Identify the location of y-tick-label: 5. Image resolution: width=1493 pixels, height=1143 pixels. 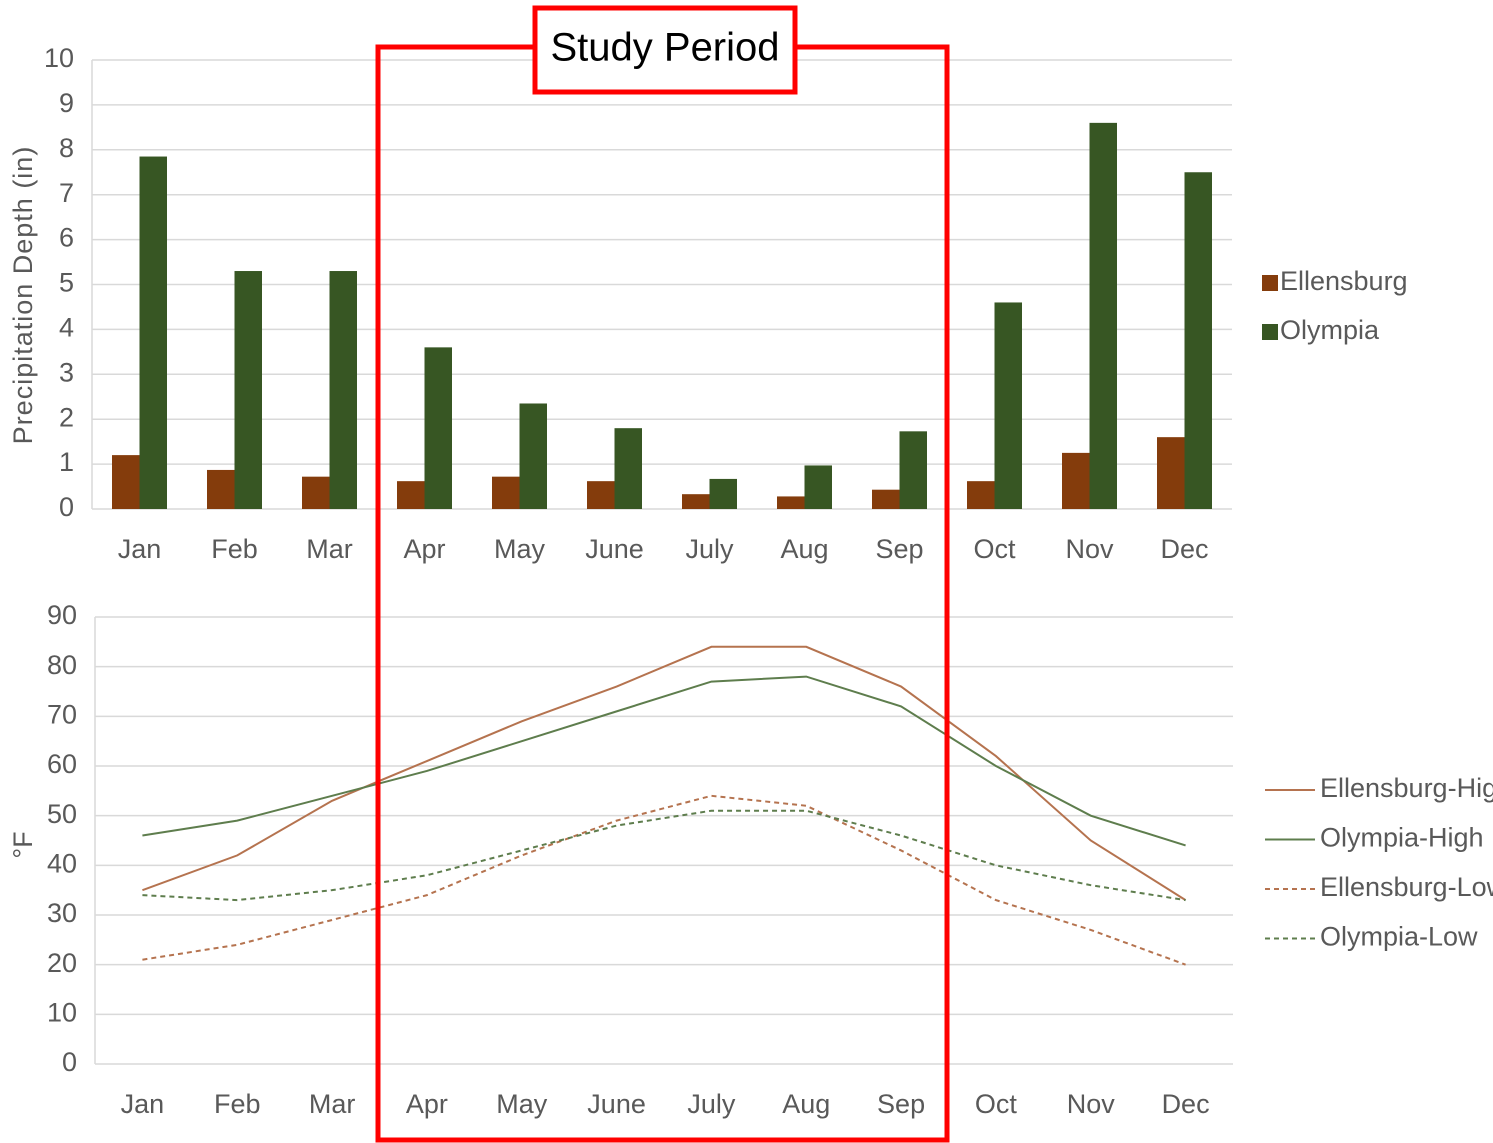
(66, 283).